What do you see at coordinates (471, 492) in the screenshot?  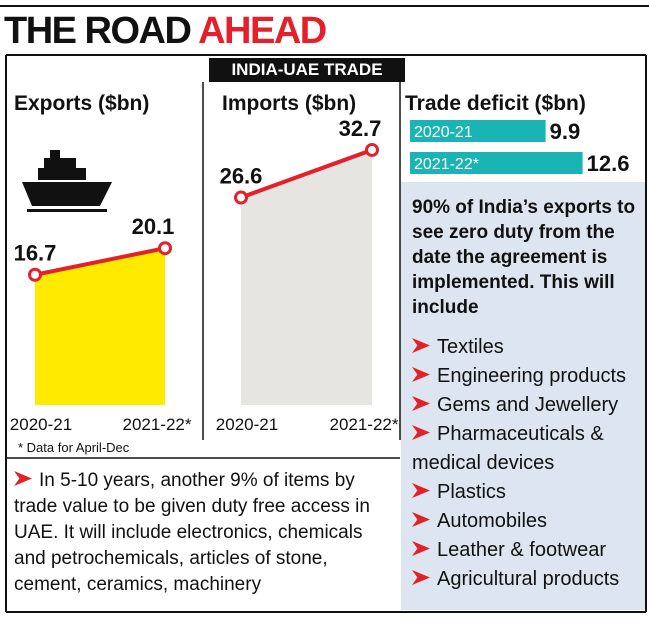 I see `item-text: Plastics` at bounding box center [471, 492].